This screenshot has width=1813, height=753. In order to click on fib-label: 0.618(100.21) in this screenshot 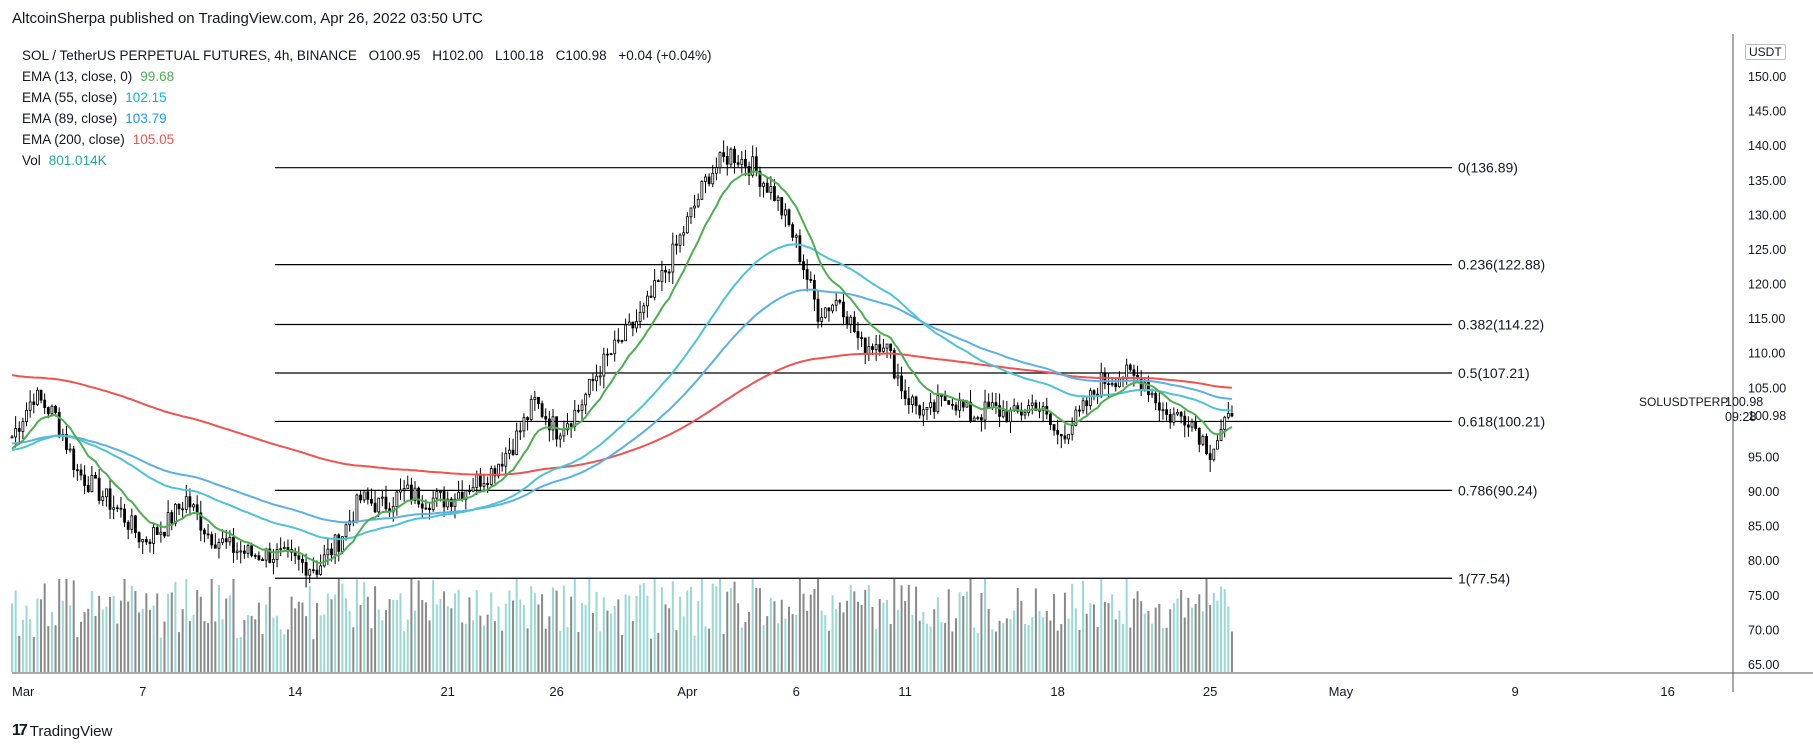, I will do `click(1501, 421)`.